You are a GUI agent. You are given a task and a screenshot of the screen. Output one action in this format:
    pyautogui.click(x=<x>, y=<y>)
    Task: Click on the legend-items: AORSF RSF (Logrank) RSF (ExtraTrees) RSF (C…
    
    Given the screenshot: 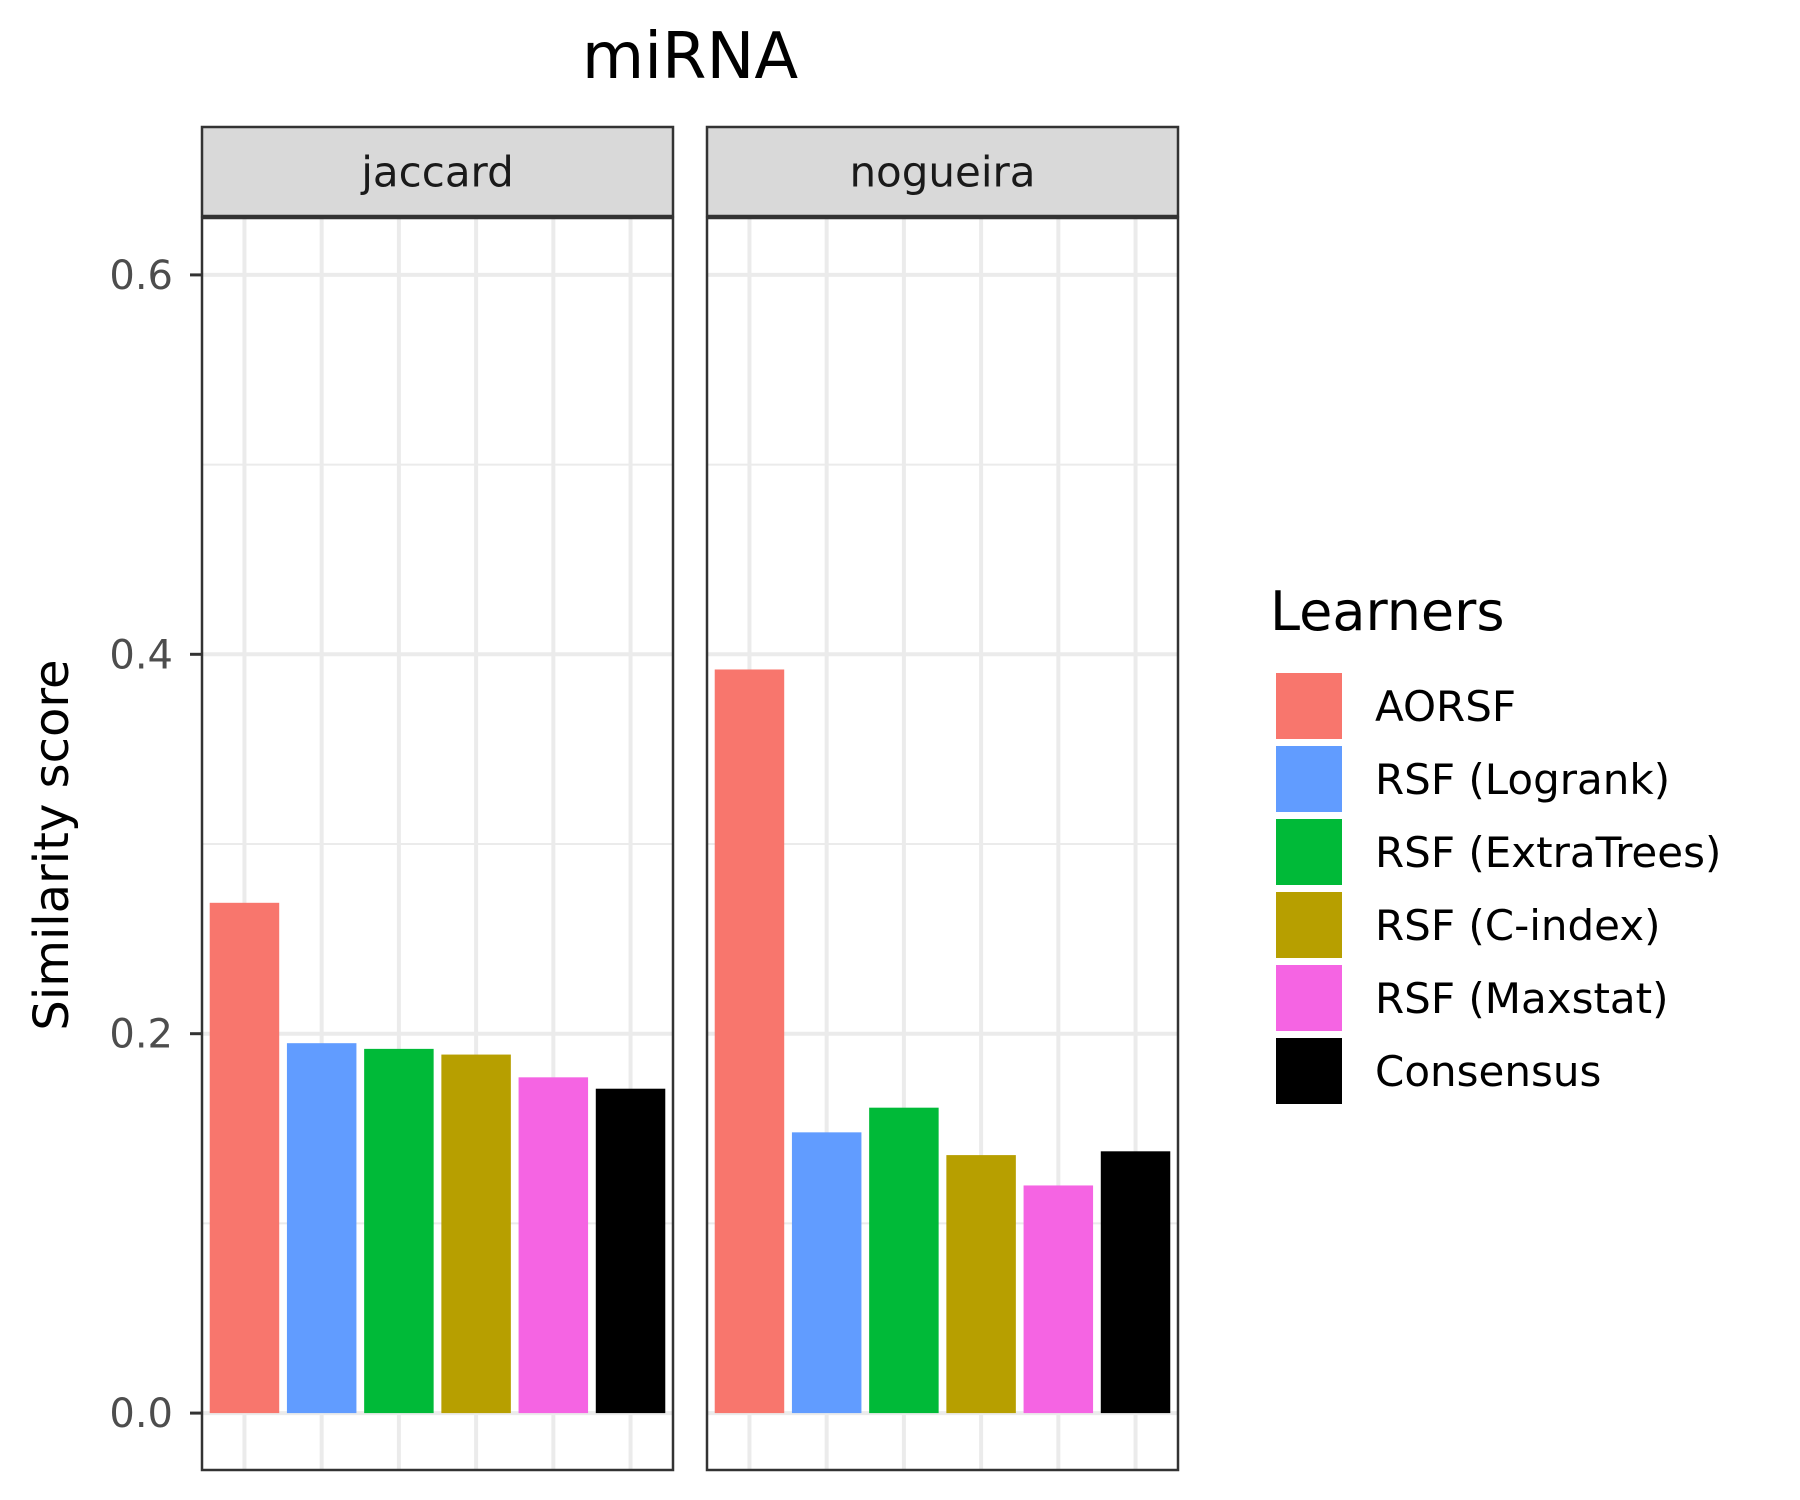 What is the action you would take?
    pyautogui.click(x=1498, y=888)
    